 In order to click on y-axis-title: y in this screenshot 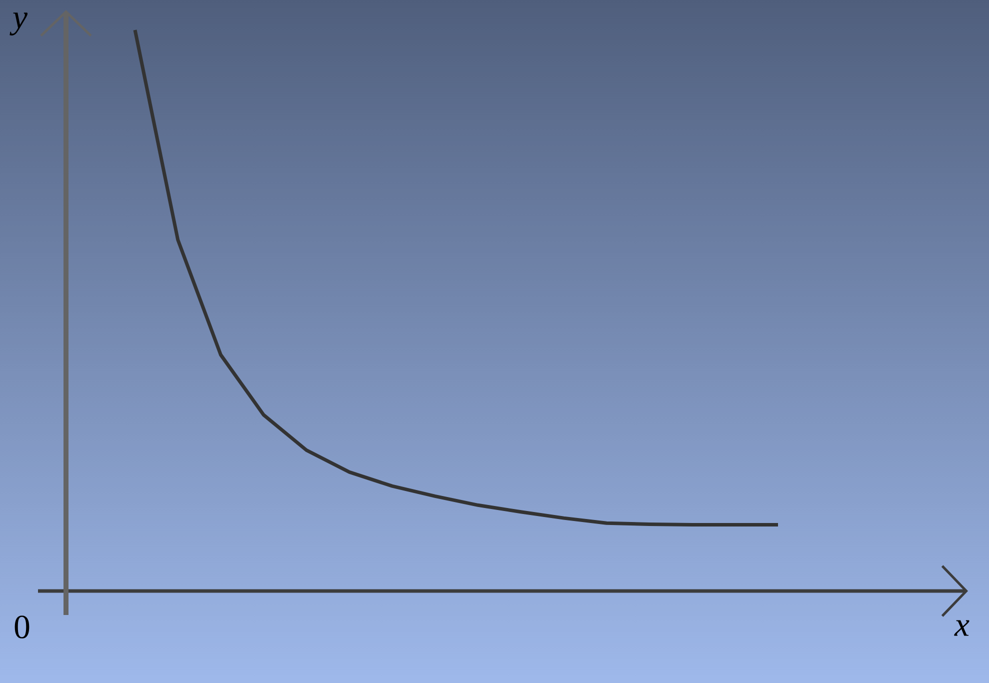, I will do `click(19, 24)`.